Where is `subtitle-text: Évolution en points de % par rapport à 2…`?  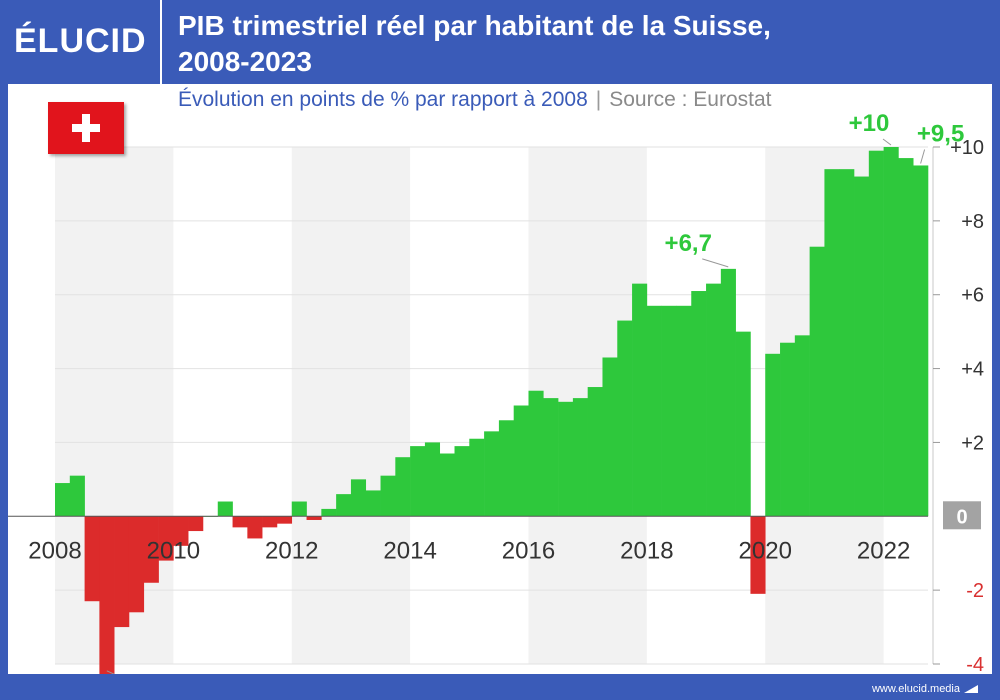 subtitle-text: Évolution en points de % par rapport à 2… is located at coordinates (383, 99).